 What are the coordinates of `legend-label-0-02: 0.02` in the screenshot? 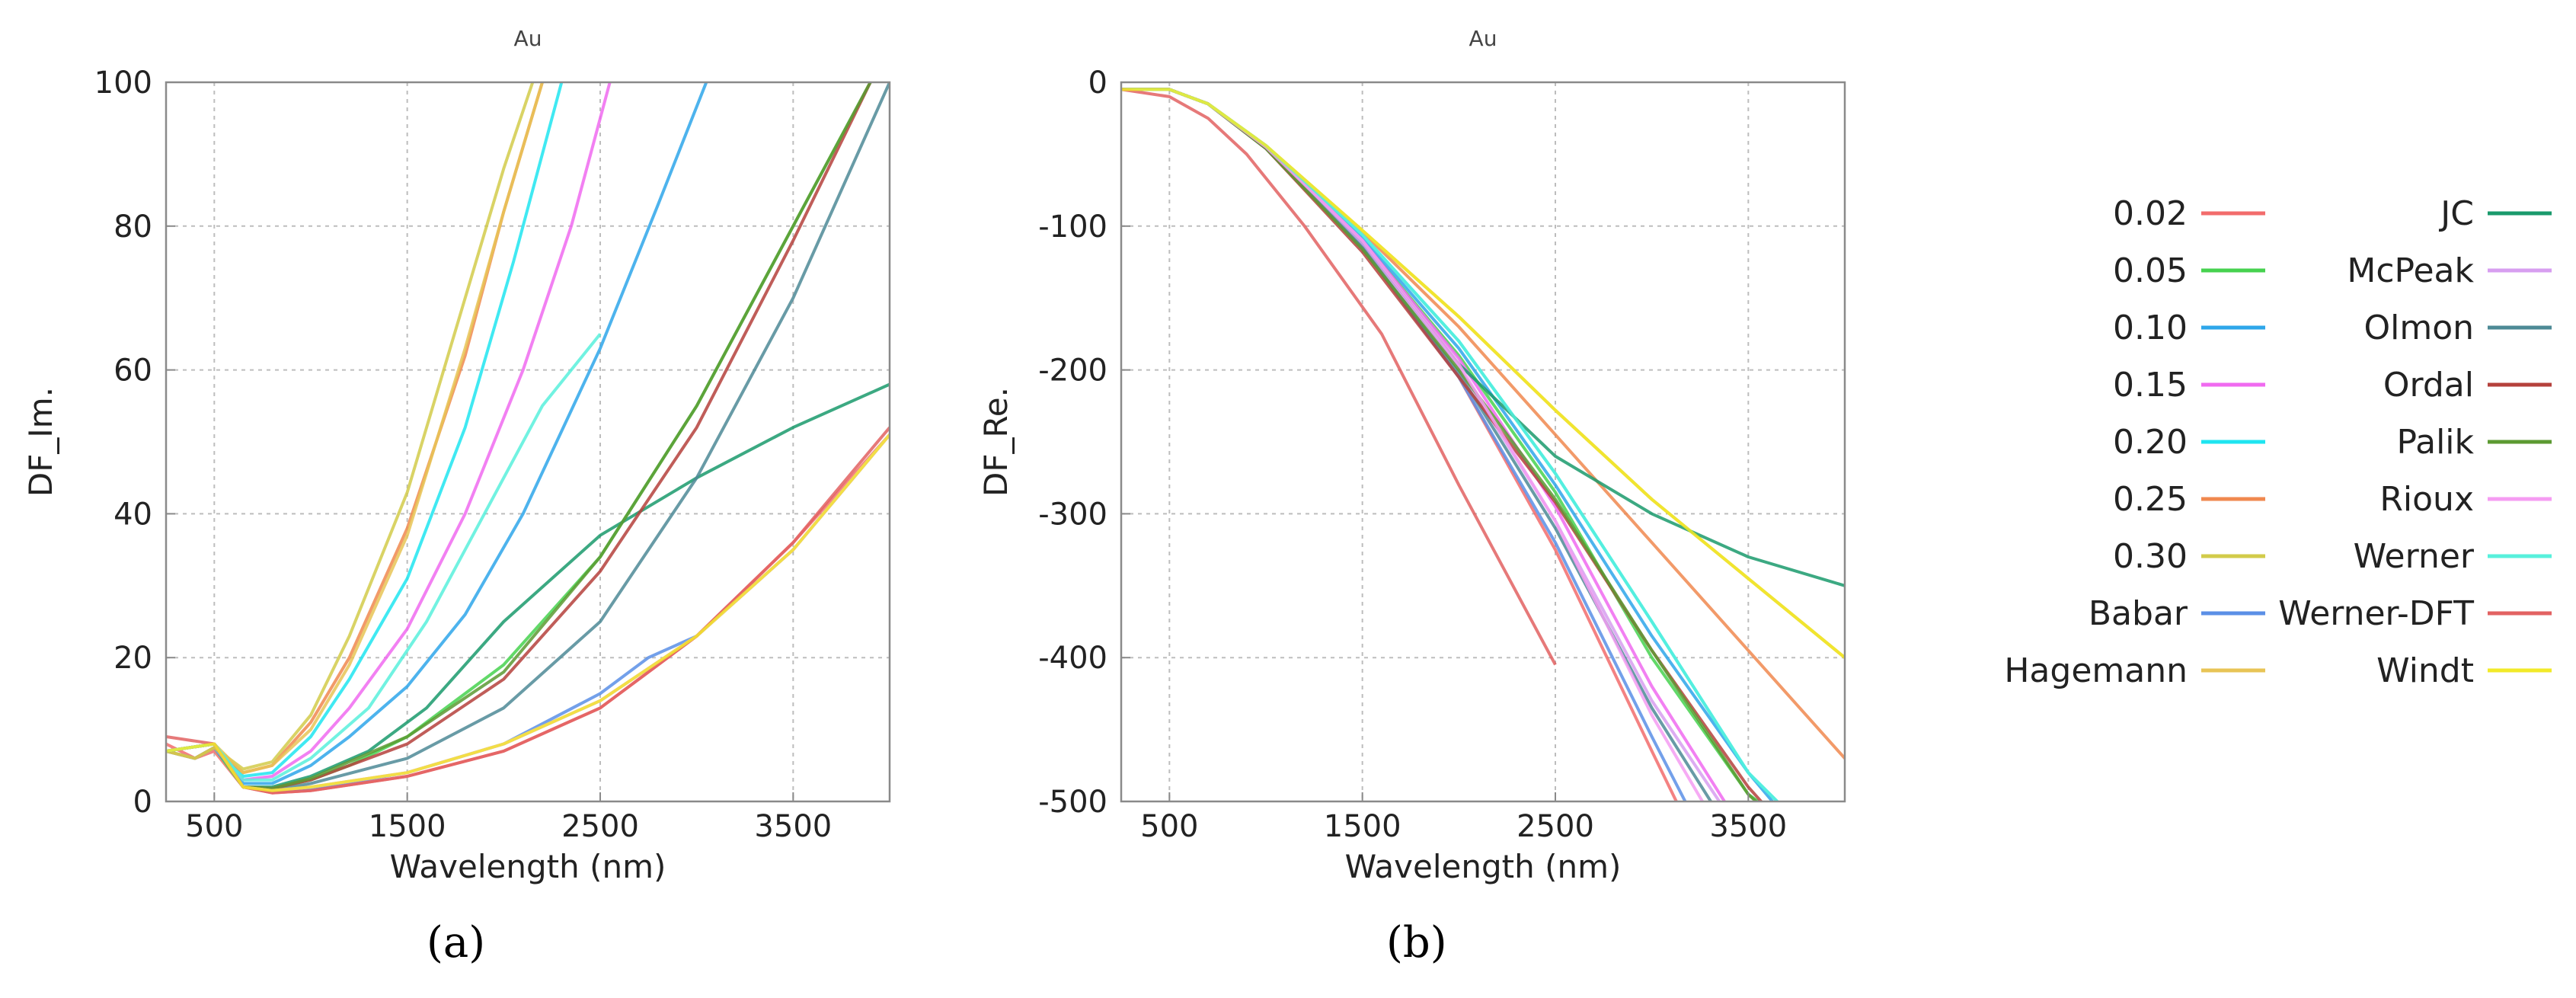 It's located at (2150, 213).